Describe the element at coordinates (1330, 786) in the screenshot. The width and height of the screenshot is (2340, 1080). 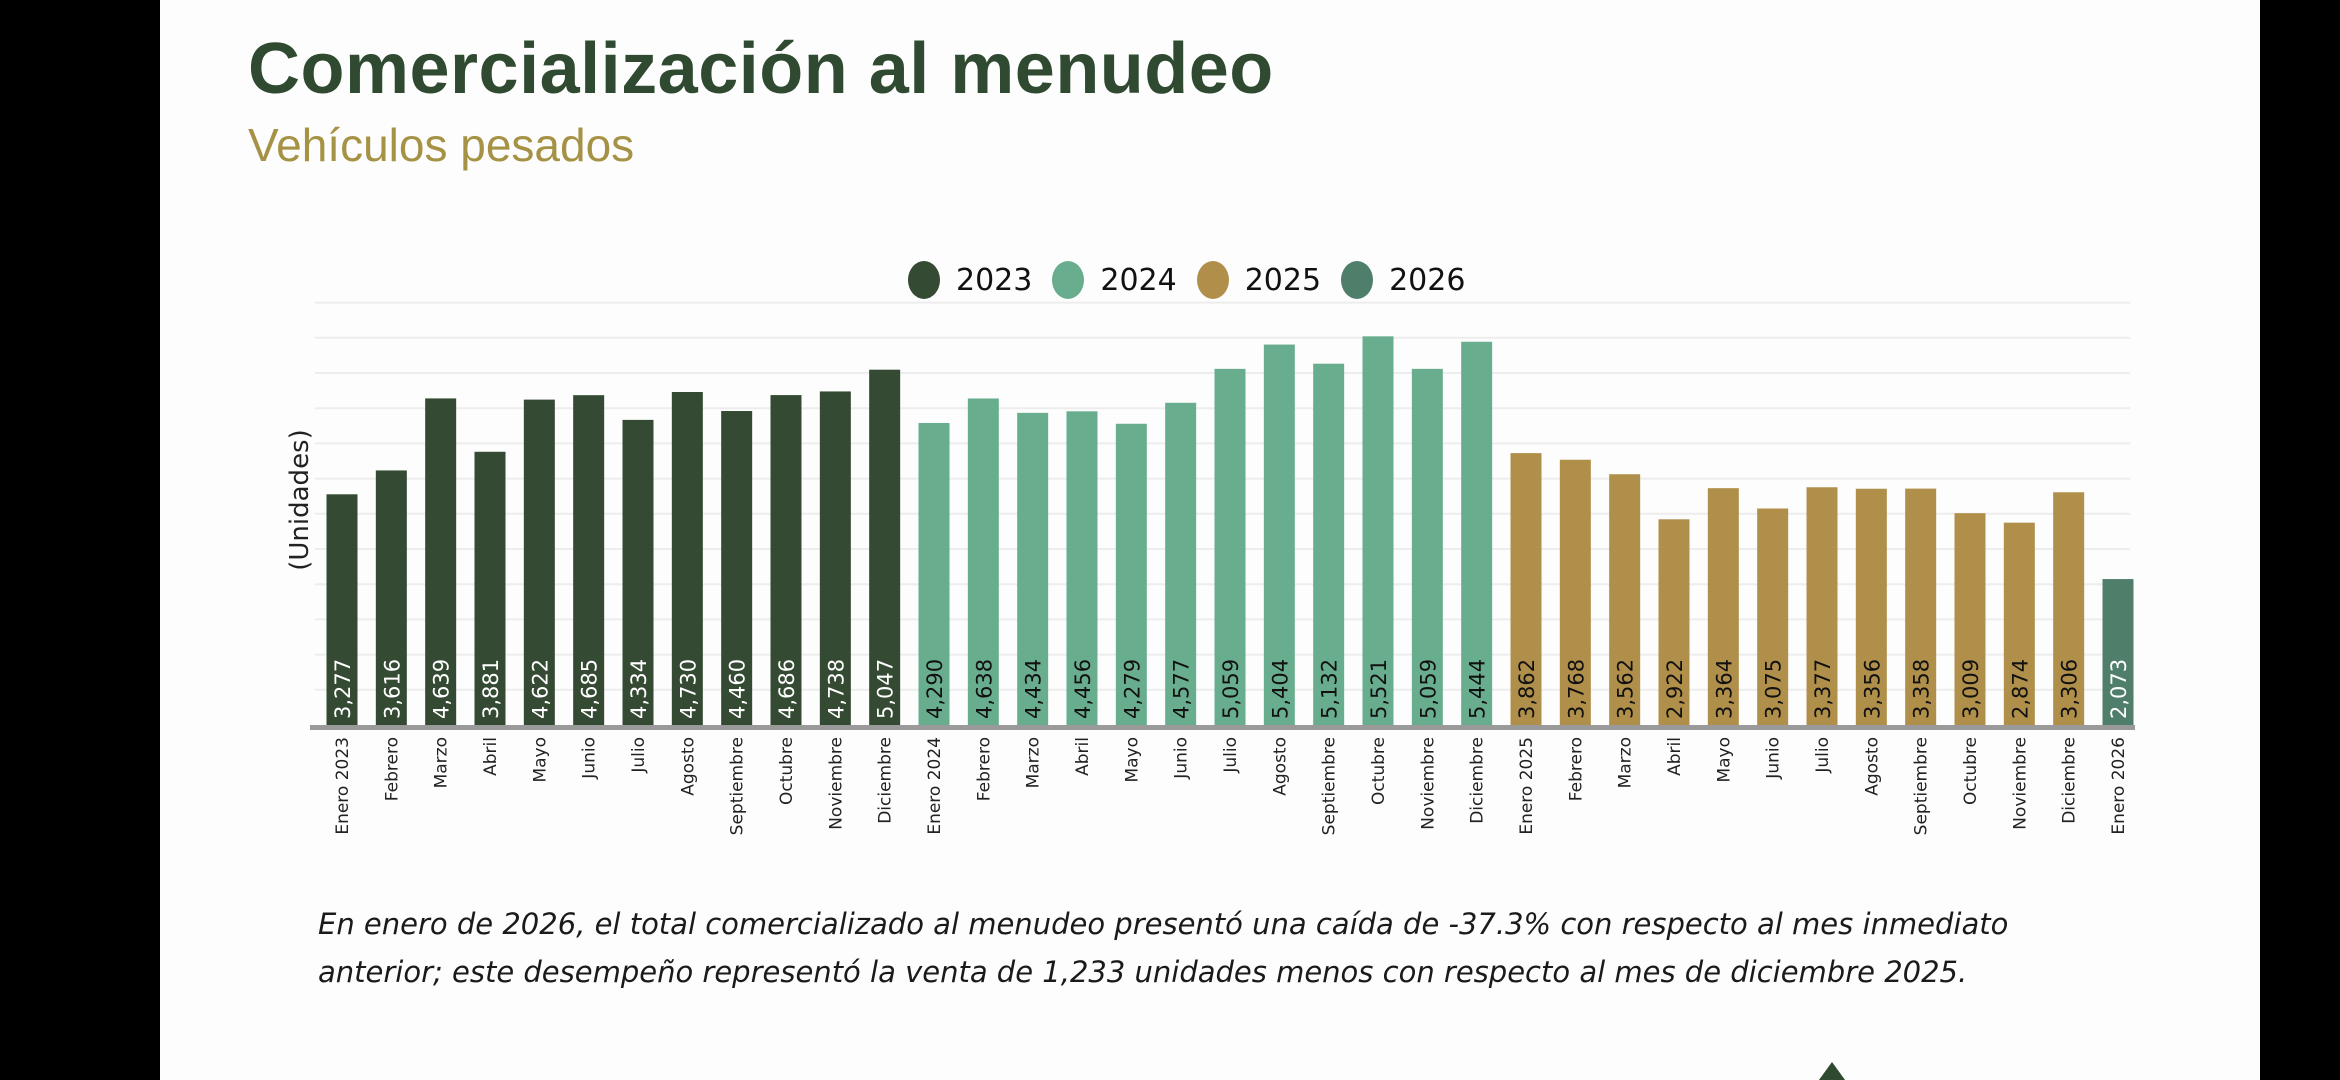
I see `x-tick-label: Septiembre` at that location.